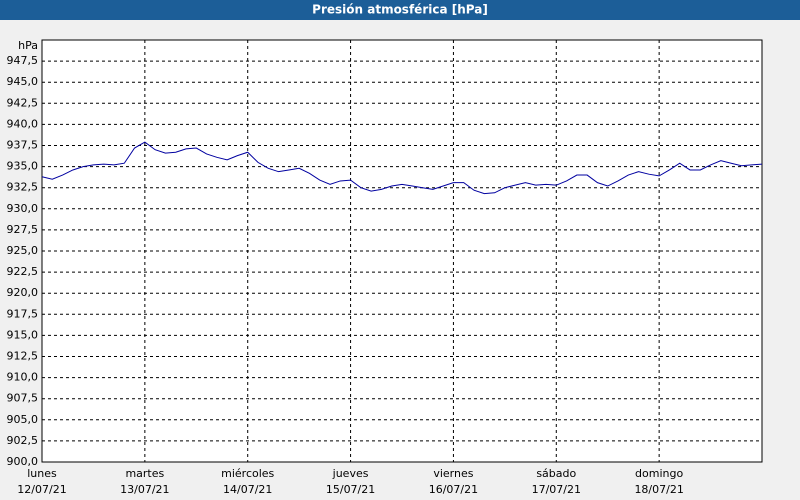 Image resolution: width=800 pixels, height=500 pixels. I want to click on x-tick-label: domingo, so click(659, 473).